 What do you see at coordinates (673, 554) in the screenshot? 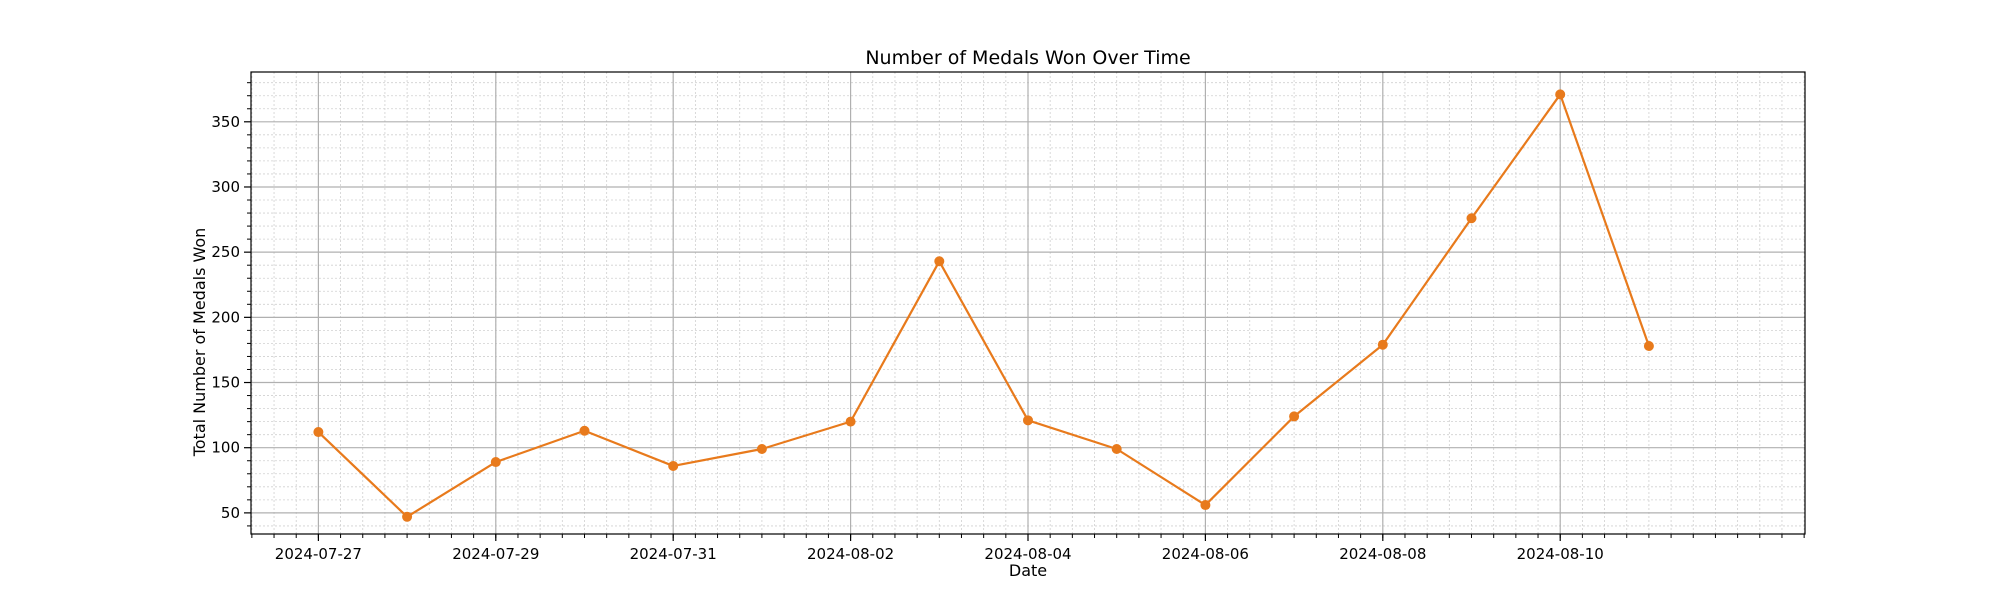
I see `x-tick-label: 2024-07-31` at bounding box center [673, 554].